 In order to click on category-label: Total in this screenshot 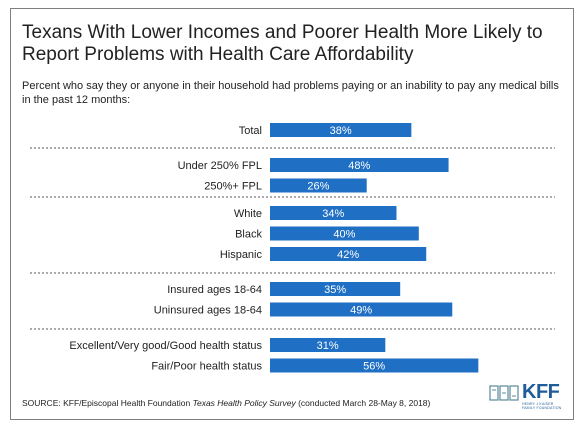, I will do `click(250, 131)`.